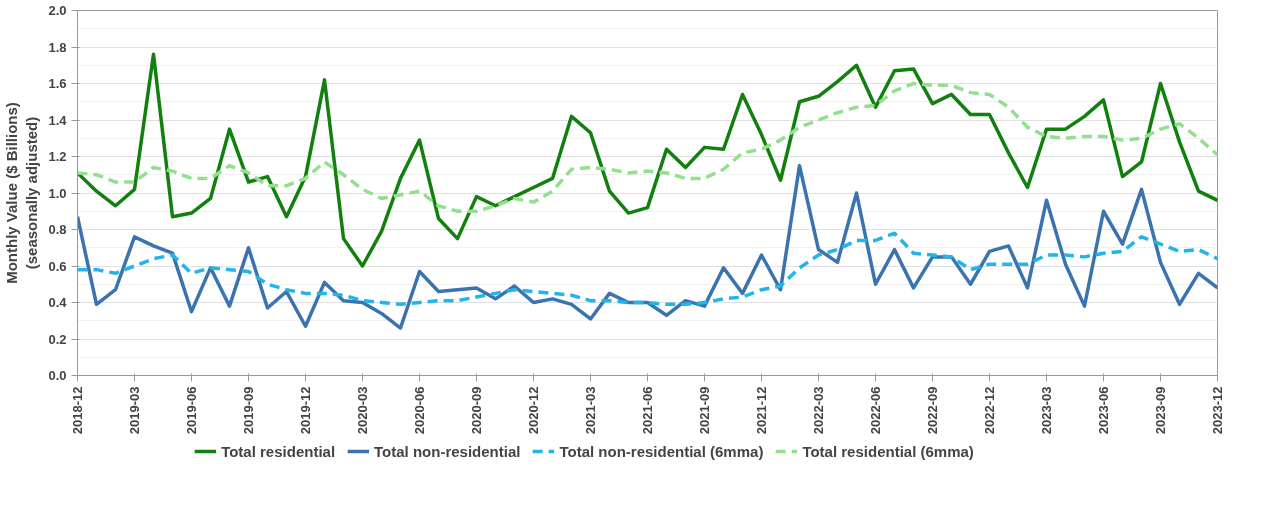  Describe the element at coordinates (533, 410) in the screenshot. I see `x-tick-label: 2020-12` at that location.